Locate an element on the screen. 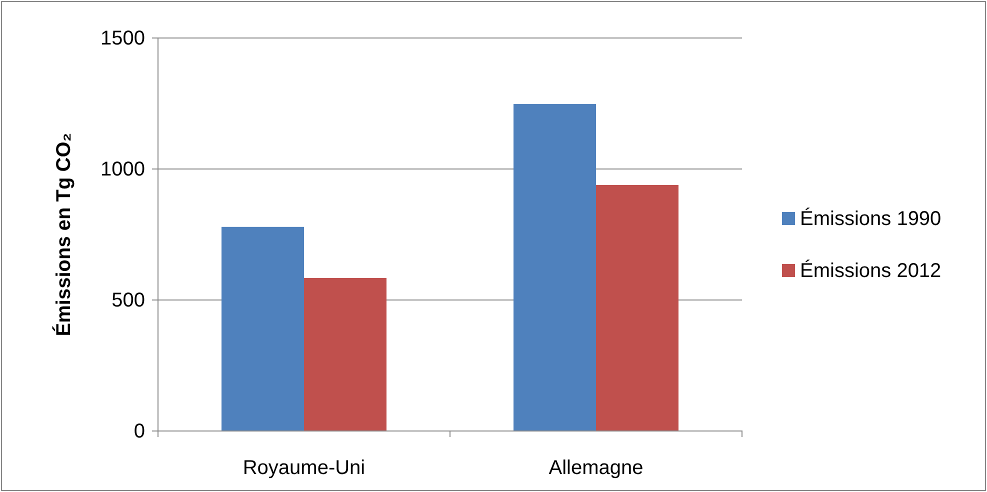 The height and width of the screenshot is (492, 987). x-tick-label: Allemagne is located at coordinates (596, 468).